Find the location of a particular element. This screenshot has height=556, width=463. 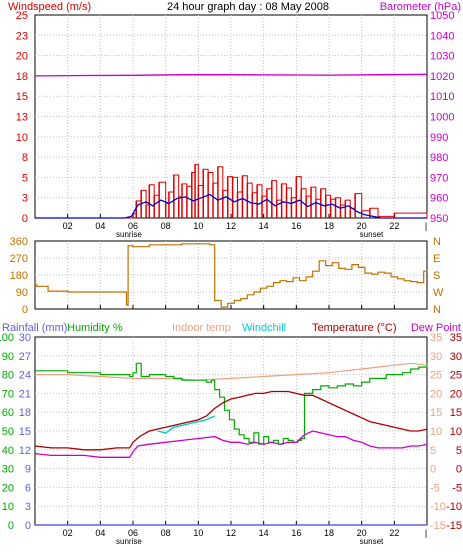

average-windspeed-line is located at coordinates (231, 206).